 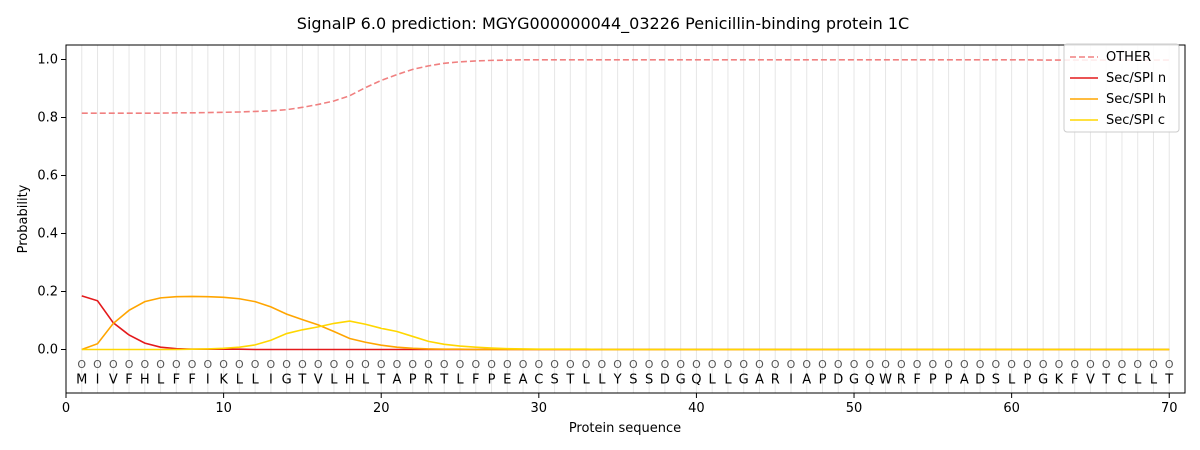 I want to click on sequence-residue: E, so click(x=507, y=380).